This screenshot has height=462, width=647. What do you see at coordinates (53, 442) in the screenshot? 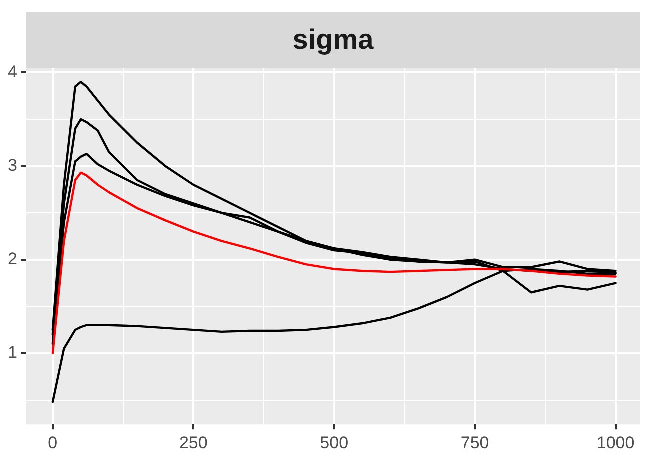
I see `x-tick-label: 0` at bounding box center [53, 442].